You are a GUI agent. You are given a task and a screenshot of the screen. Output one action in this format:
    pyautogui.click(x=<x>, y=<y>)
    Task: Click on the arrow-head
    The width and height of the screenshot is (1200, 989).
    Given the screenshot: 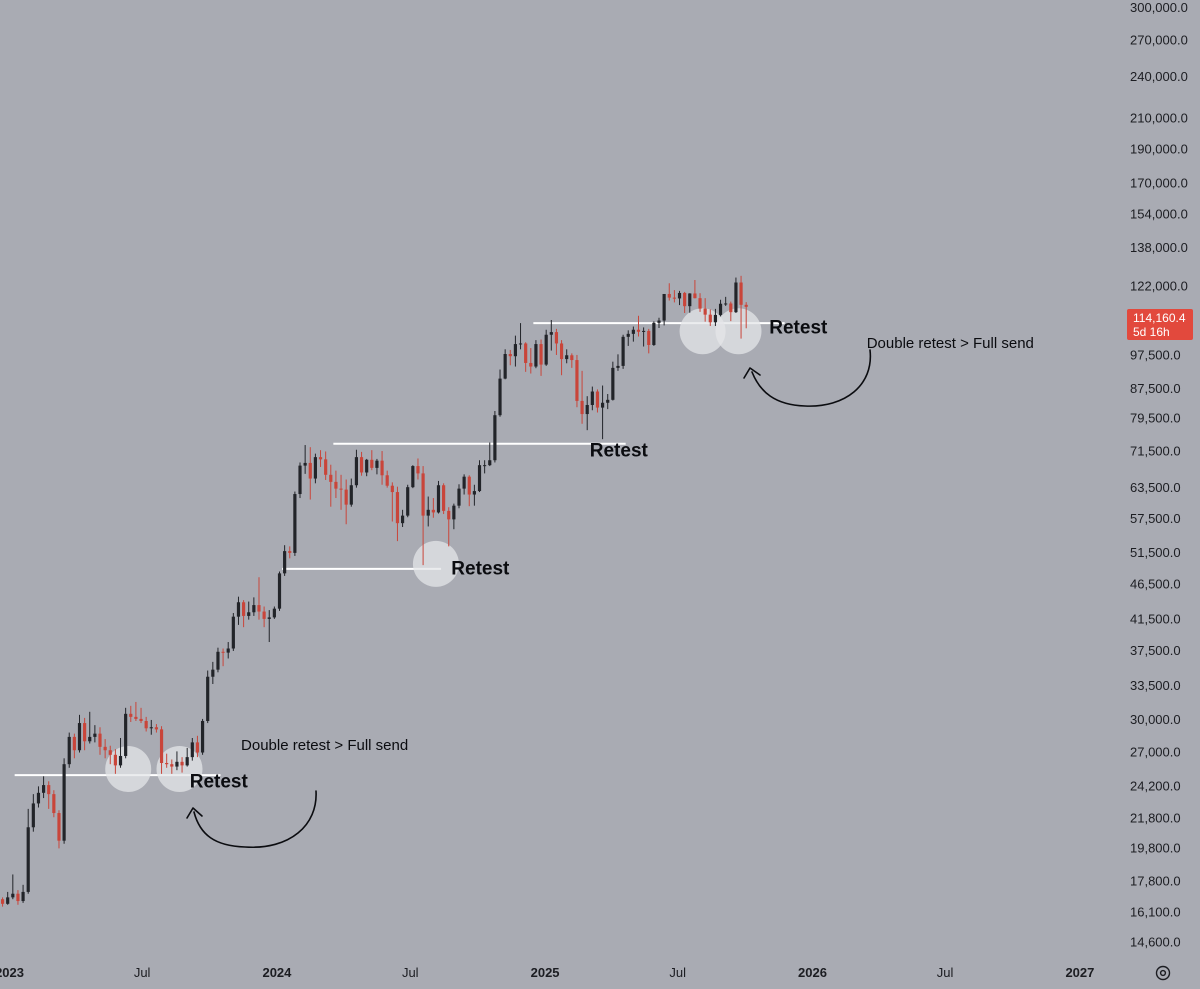 What is the action you would take?
    pyautogui.click(x=194, y=813)
    